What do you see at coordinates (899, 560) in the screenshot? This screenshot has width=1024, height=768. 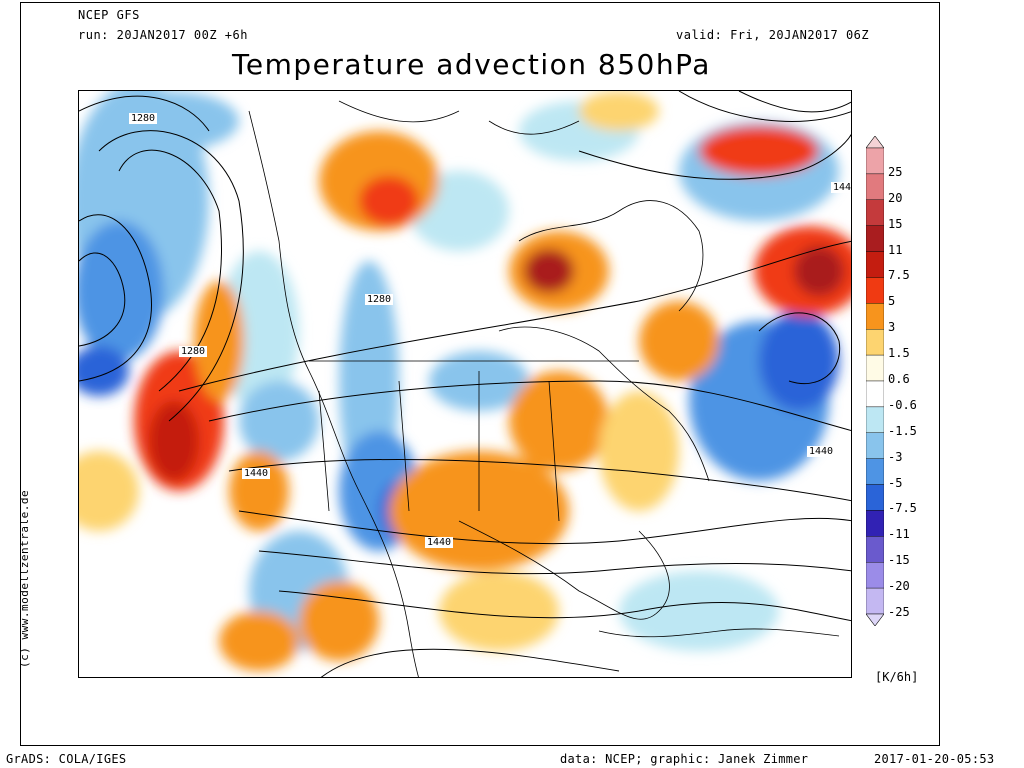 I see `colorbar-level-label: -15` at bounding box center [899, 560].